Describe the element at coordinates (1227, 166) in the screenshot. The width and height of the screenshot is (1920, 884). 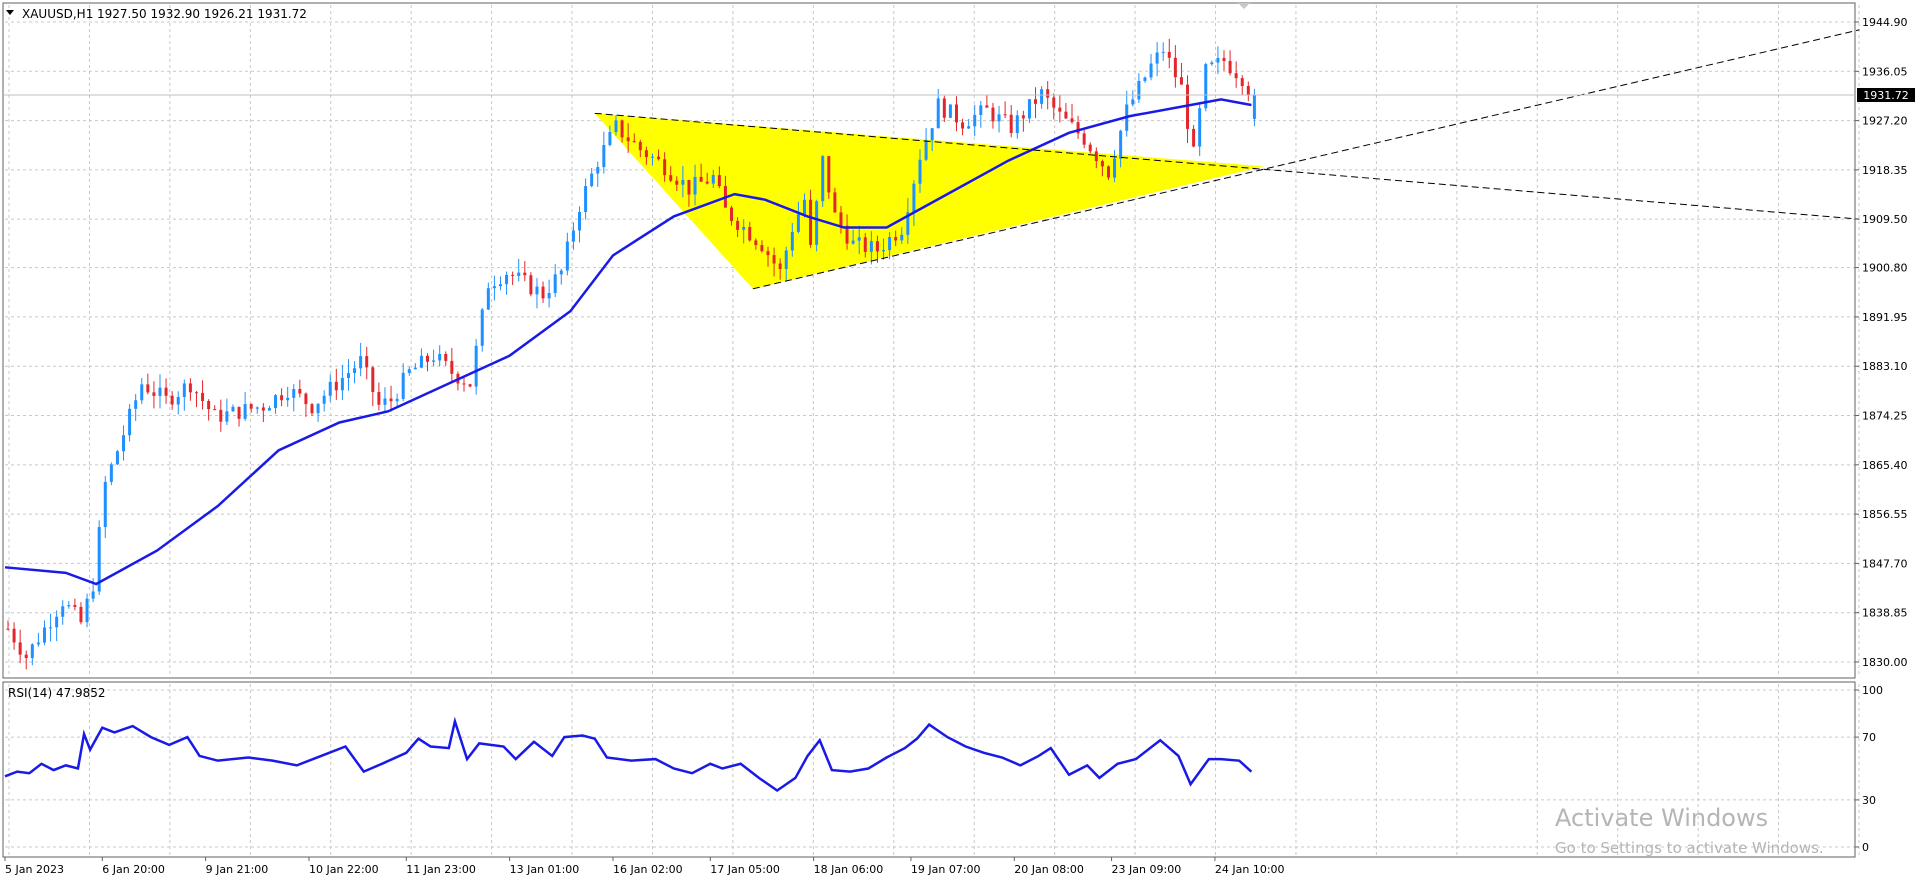
I see `upper-trendline` at that location.